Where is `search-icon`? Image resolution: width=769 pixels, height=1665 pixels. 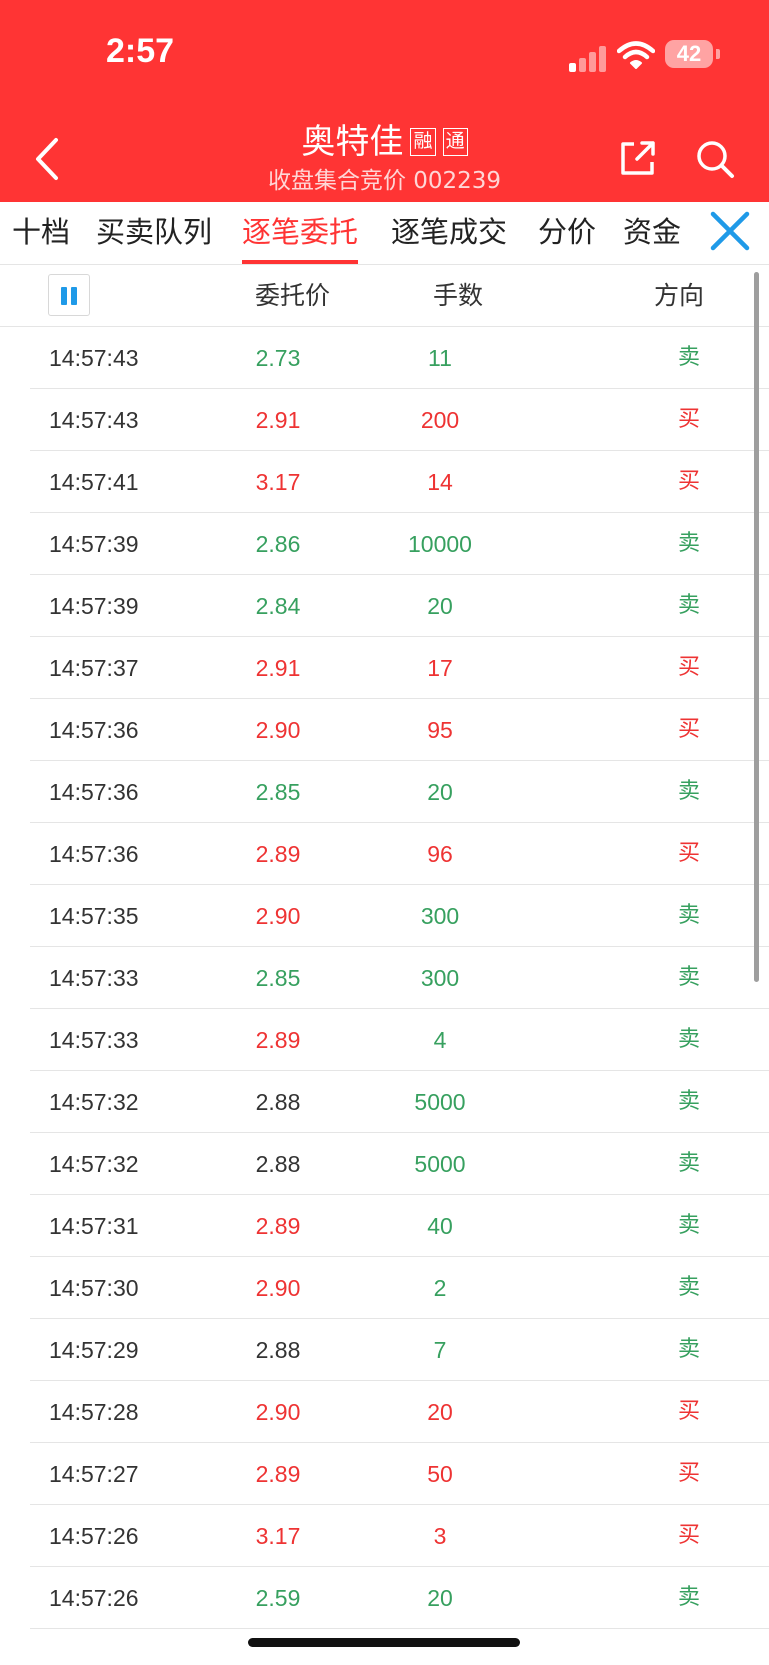
search-icon is located at coordinates (715, 159).